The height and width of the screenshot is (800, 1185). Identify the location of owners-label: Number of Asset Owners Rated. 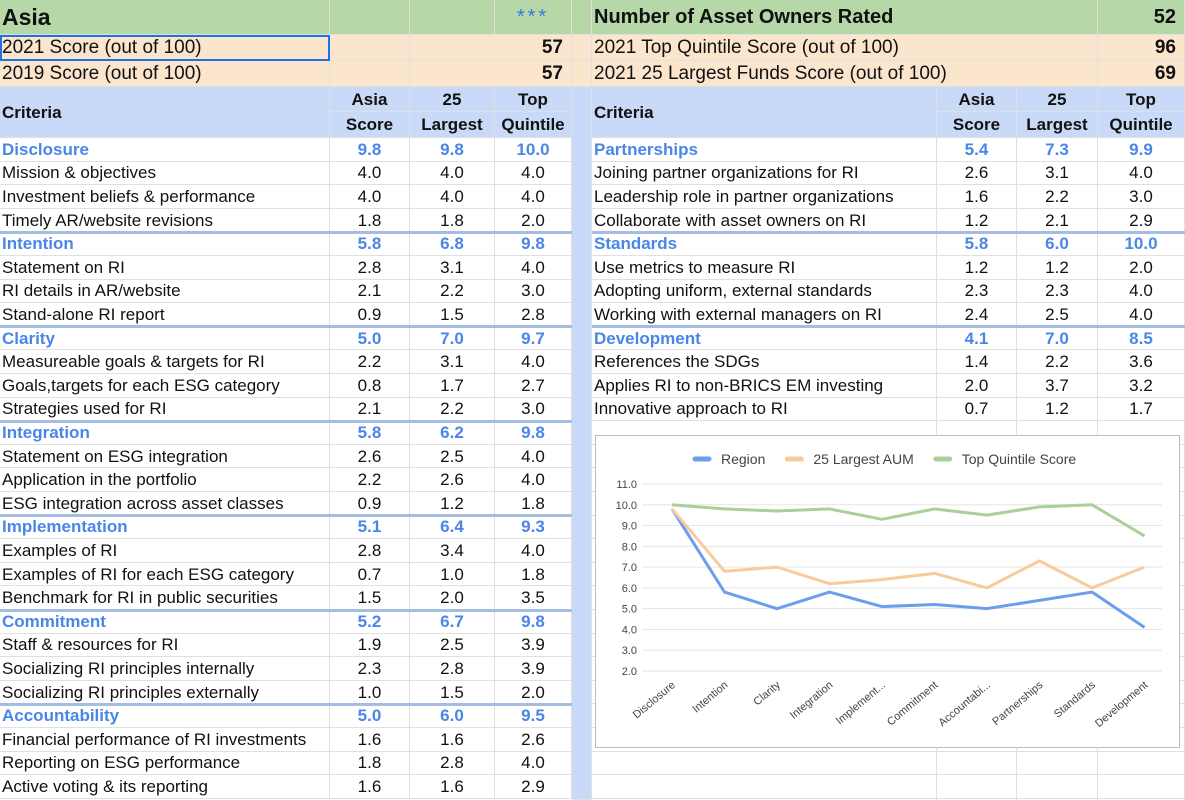
(845, 17).